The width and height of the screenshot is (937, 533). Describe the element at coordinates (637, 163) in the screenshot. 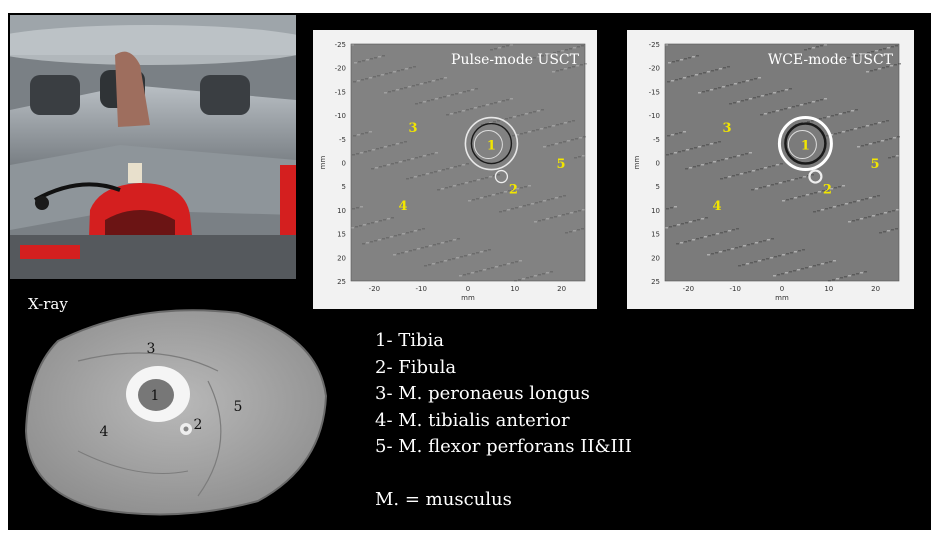

I see `wce-ylabel: mm` at that location.